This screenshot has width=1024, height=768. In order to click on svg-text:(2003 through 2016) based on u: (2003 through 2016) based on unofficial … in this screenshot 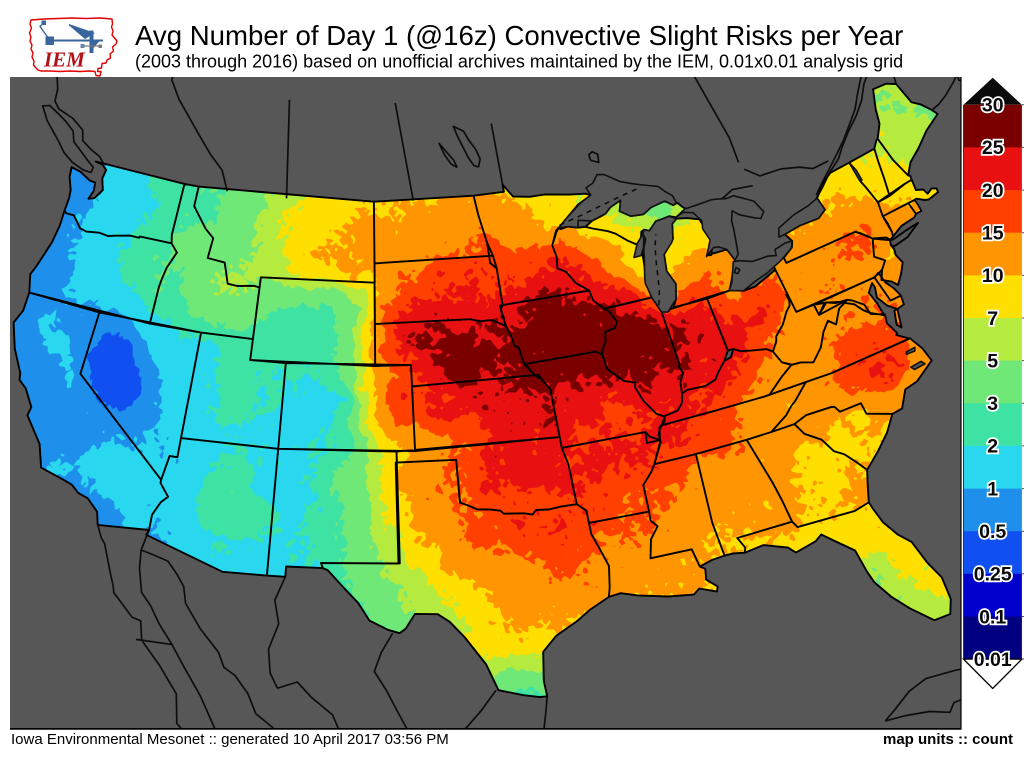, I will do `click(519, 62)`.